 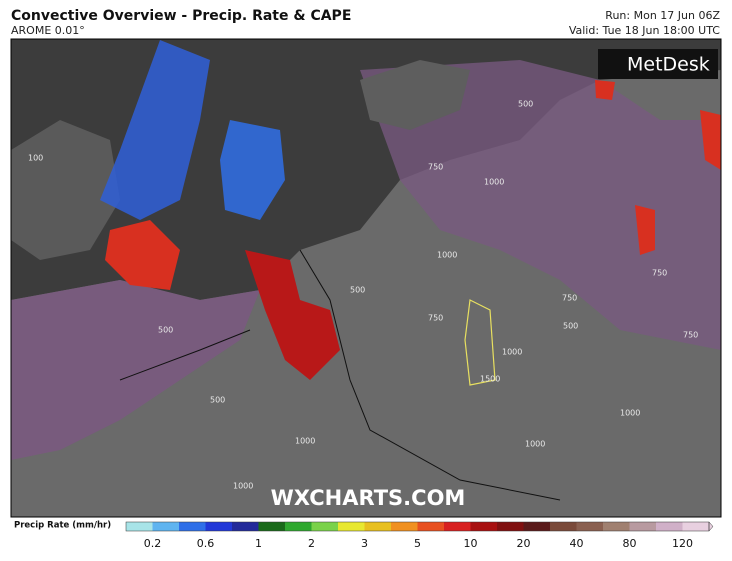 What do you see at coordinates (630, 543) in the screenshot?
I see `colorbar-tick-label: 80` at bounding box center [630, 543].